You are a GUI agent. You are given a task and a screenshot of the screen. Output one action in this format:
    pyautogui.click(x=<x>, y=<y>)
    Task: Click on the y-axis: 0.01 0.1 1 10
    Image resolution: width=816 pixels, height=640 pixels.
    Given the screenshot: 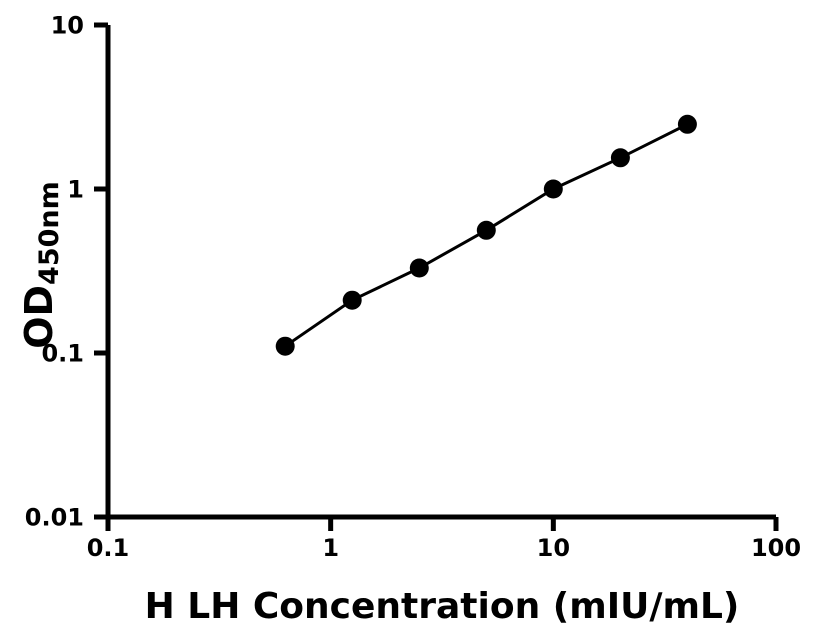 What is the action you would take?
    pyautogui.click(x=66, y=272)
    